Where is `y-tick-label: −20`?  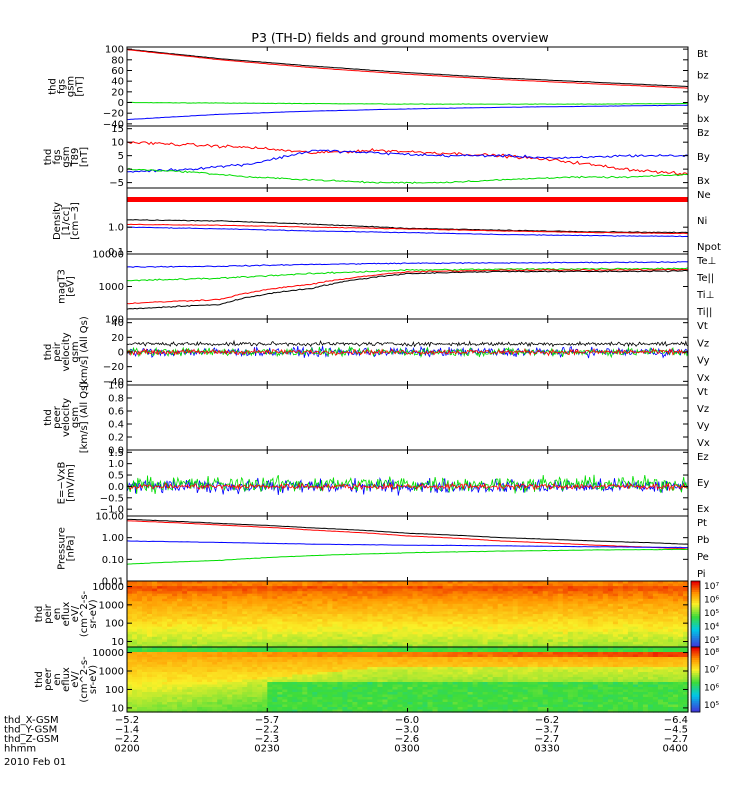
y-tick-label: −20 is located at coordinates (113, 367).